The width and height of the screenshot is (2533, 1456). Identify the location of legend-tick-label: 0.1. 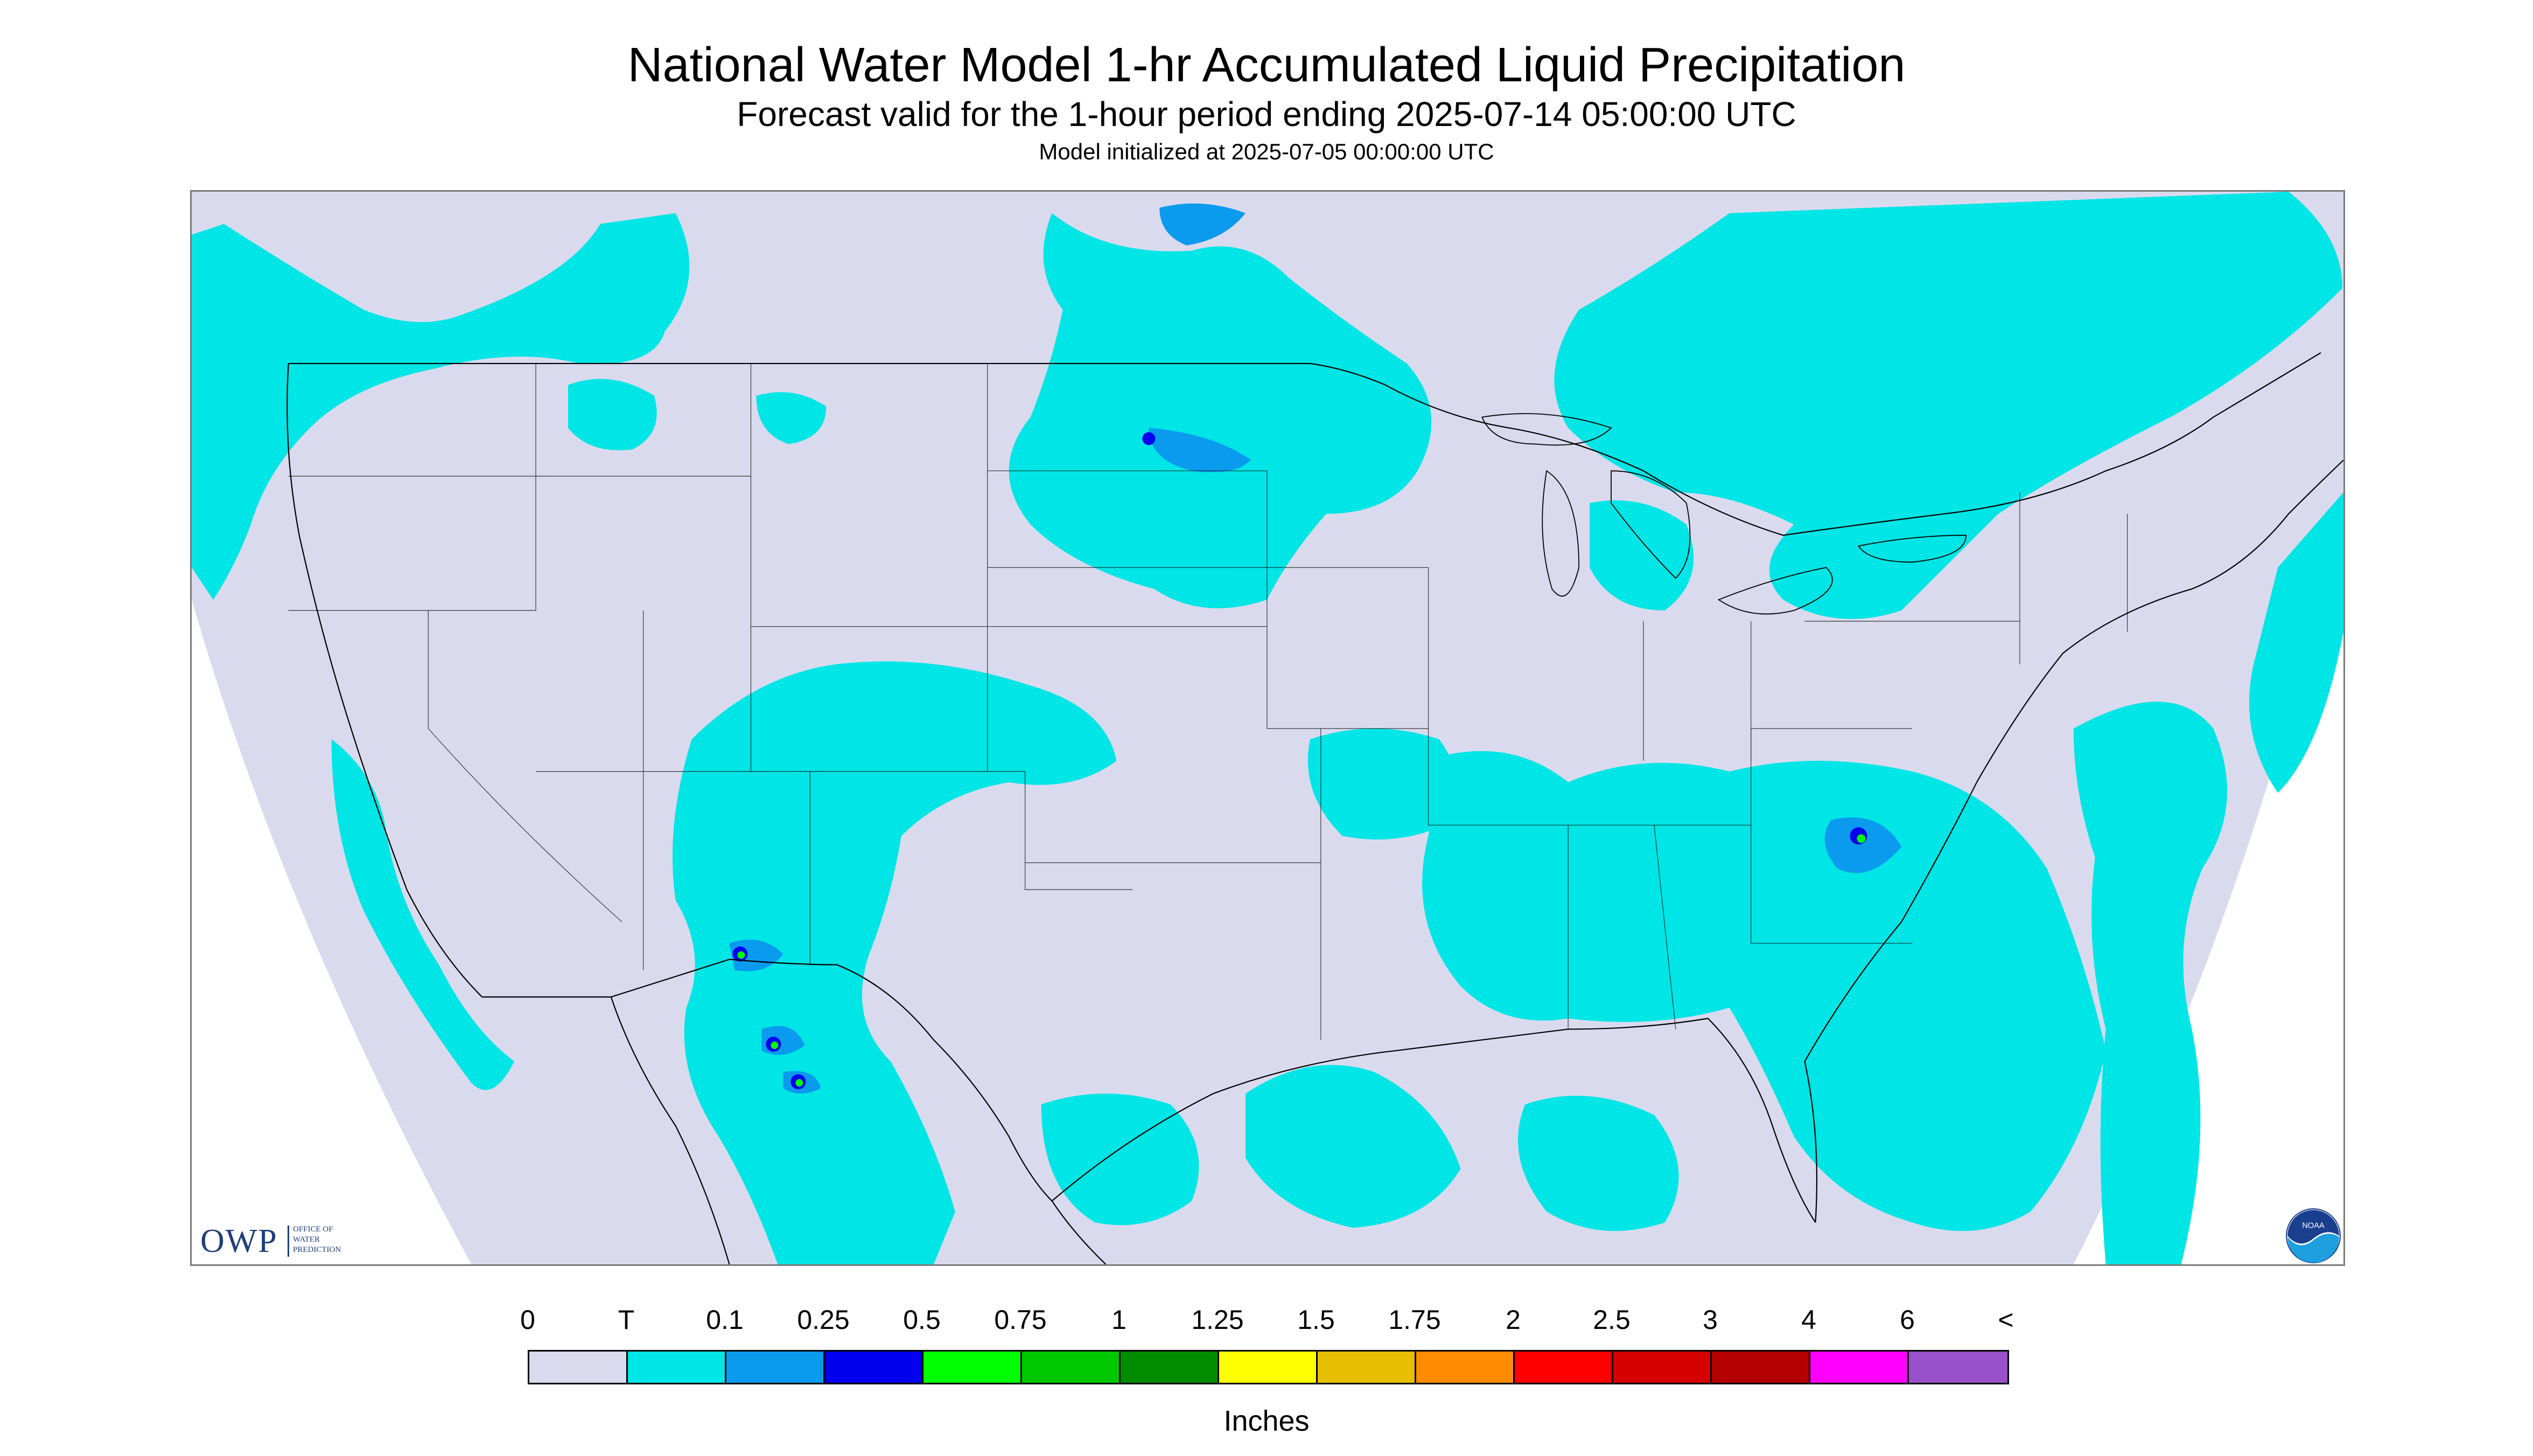
(725, 1320).